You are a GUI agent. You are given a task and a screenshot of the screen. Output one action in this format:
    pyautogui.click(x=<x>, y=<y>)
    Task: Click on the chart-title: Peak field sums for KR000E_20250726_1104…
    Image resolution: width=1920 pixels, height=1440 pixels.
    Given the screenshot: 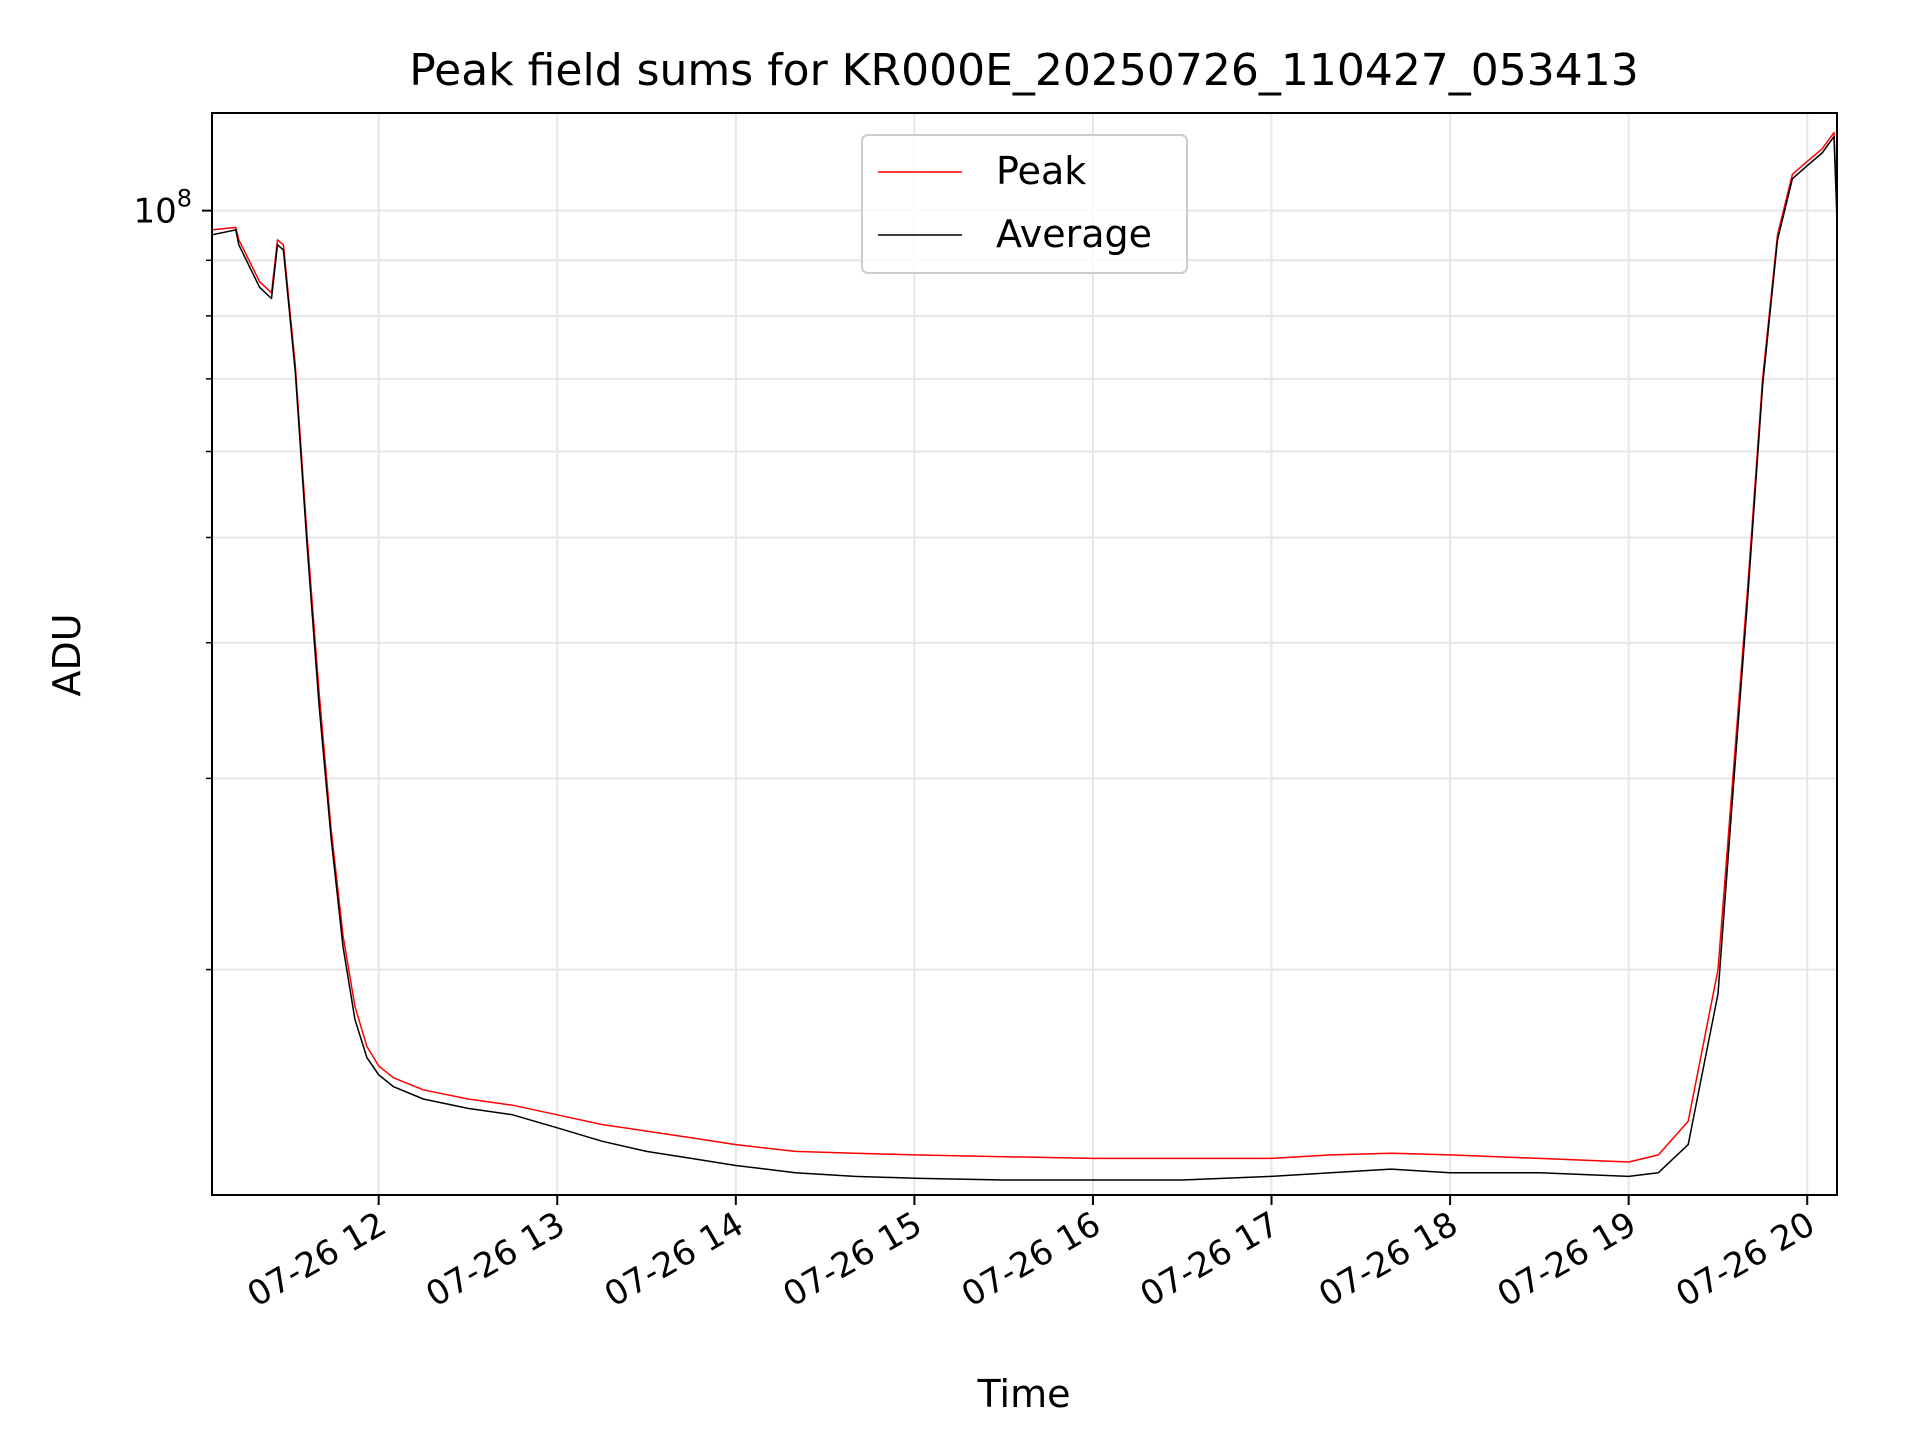 What is the action you would take?
    pyautogui.click(x=1024, y=70)
    